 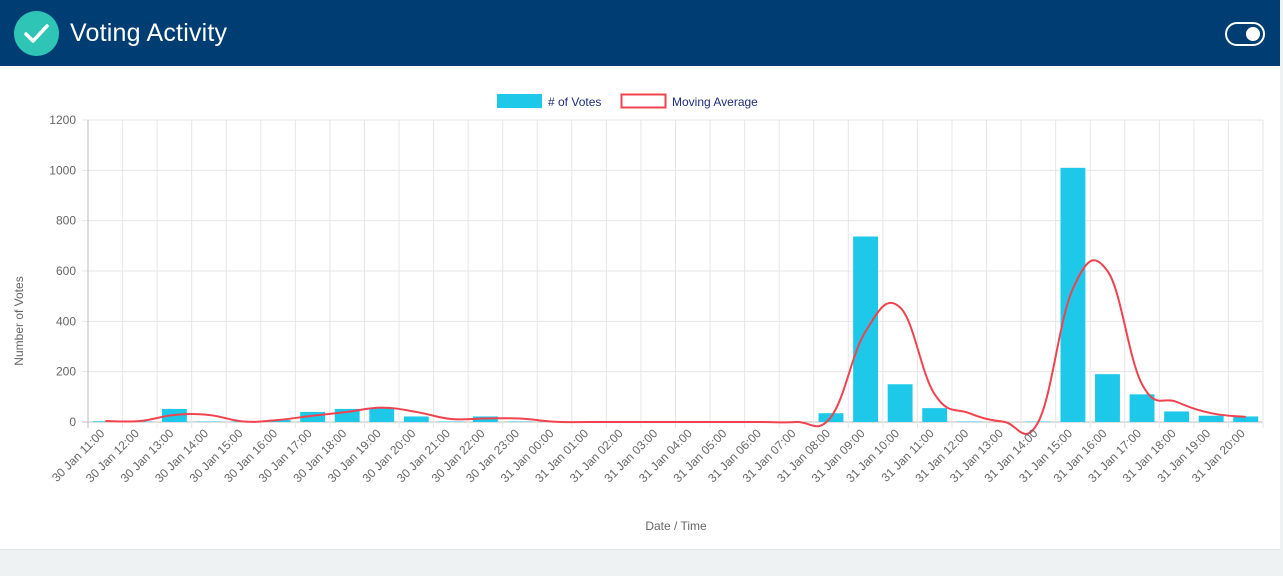 What do you see at coordinates (676, 526) in the screenshot?
I see `x-axis-title: Date / Time` at bounding box center [676, 526].